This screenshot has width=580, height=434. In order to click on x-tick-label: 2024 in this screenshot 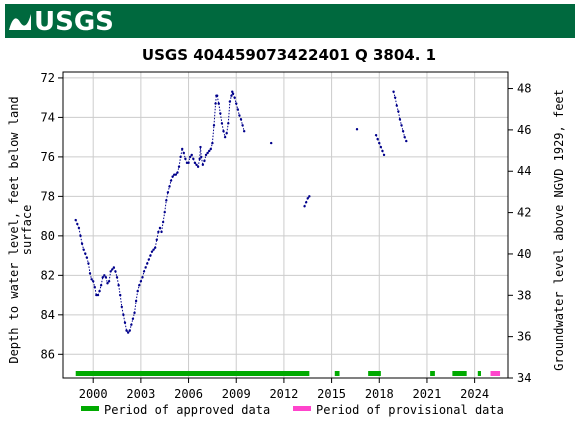, I will do `click(474, 394)`.